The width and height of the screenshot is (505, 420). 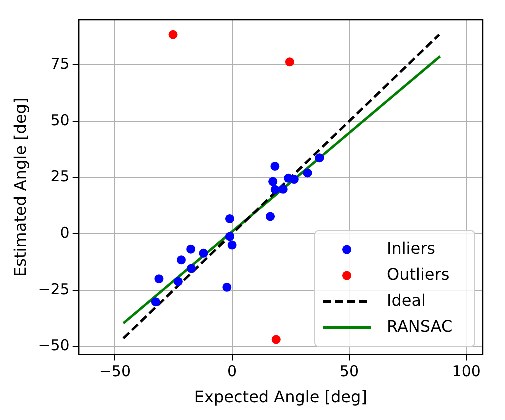 I want to click on y-tick-label: 50, so click(x=60, y=120).